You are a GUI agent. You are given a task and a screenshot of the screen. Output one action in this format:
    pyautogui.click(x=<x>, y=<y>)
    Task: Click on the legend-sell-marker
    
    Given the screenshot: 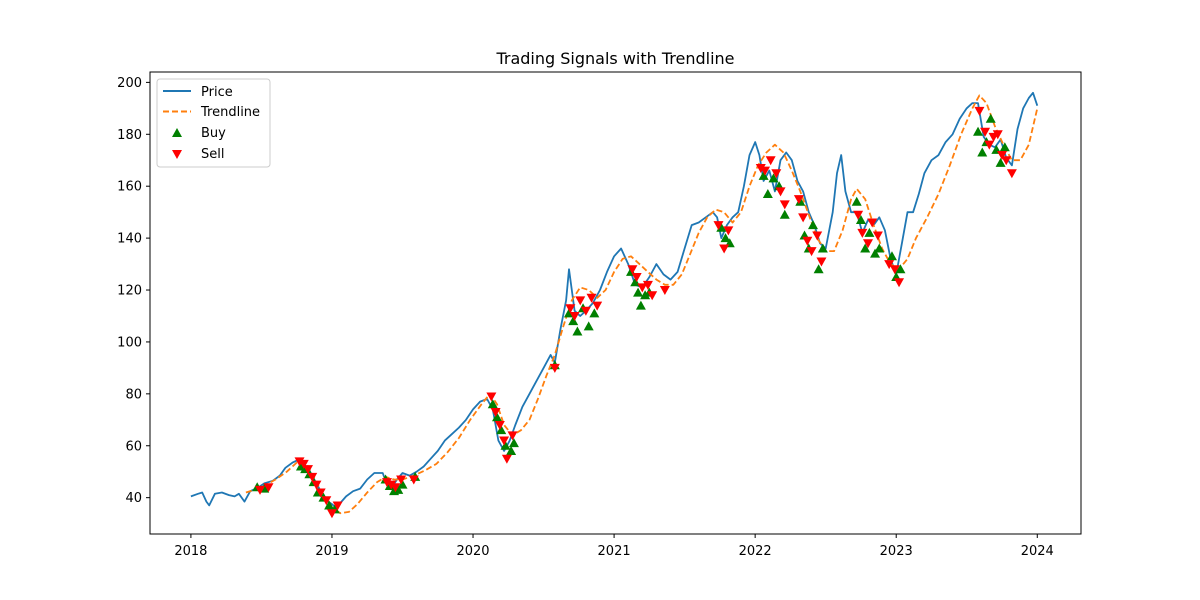 What is the action you would take?
    pyautogui.click(x=177, y=154)
    